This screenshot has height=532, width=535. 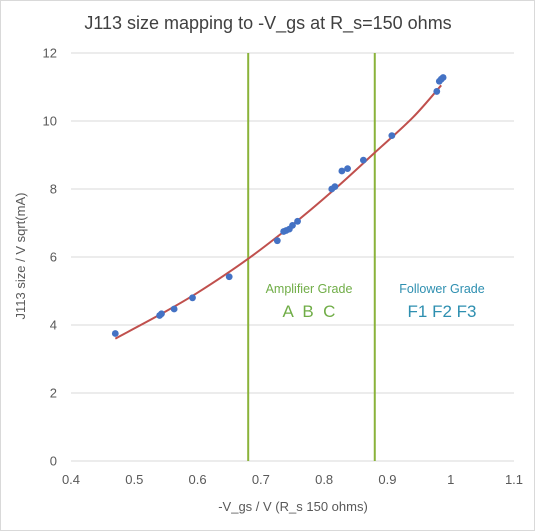 What do you see at coordinates (134, 479) in the screenshot?
I see `x-tick-label: 0.5` at bounding box center [134, 479].